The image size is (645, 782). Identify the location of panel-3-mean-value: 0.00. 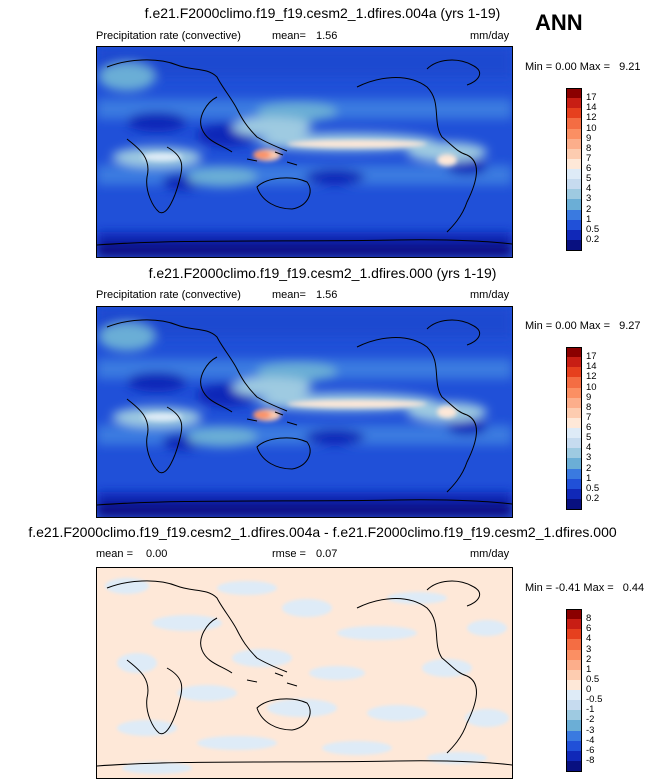
(157, 554).